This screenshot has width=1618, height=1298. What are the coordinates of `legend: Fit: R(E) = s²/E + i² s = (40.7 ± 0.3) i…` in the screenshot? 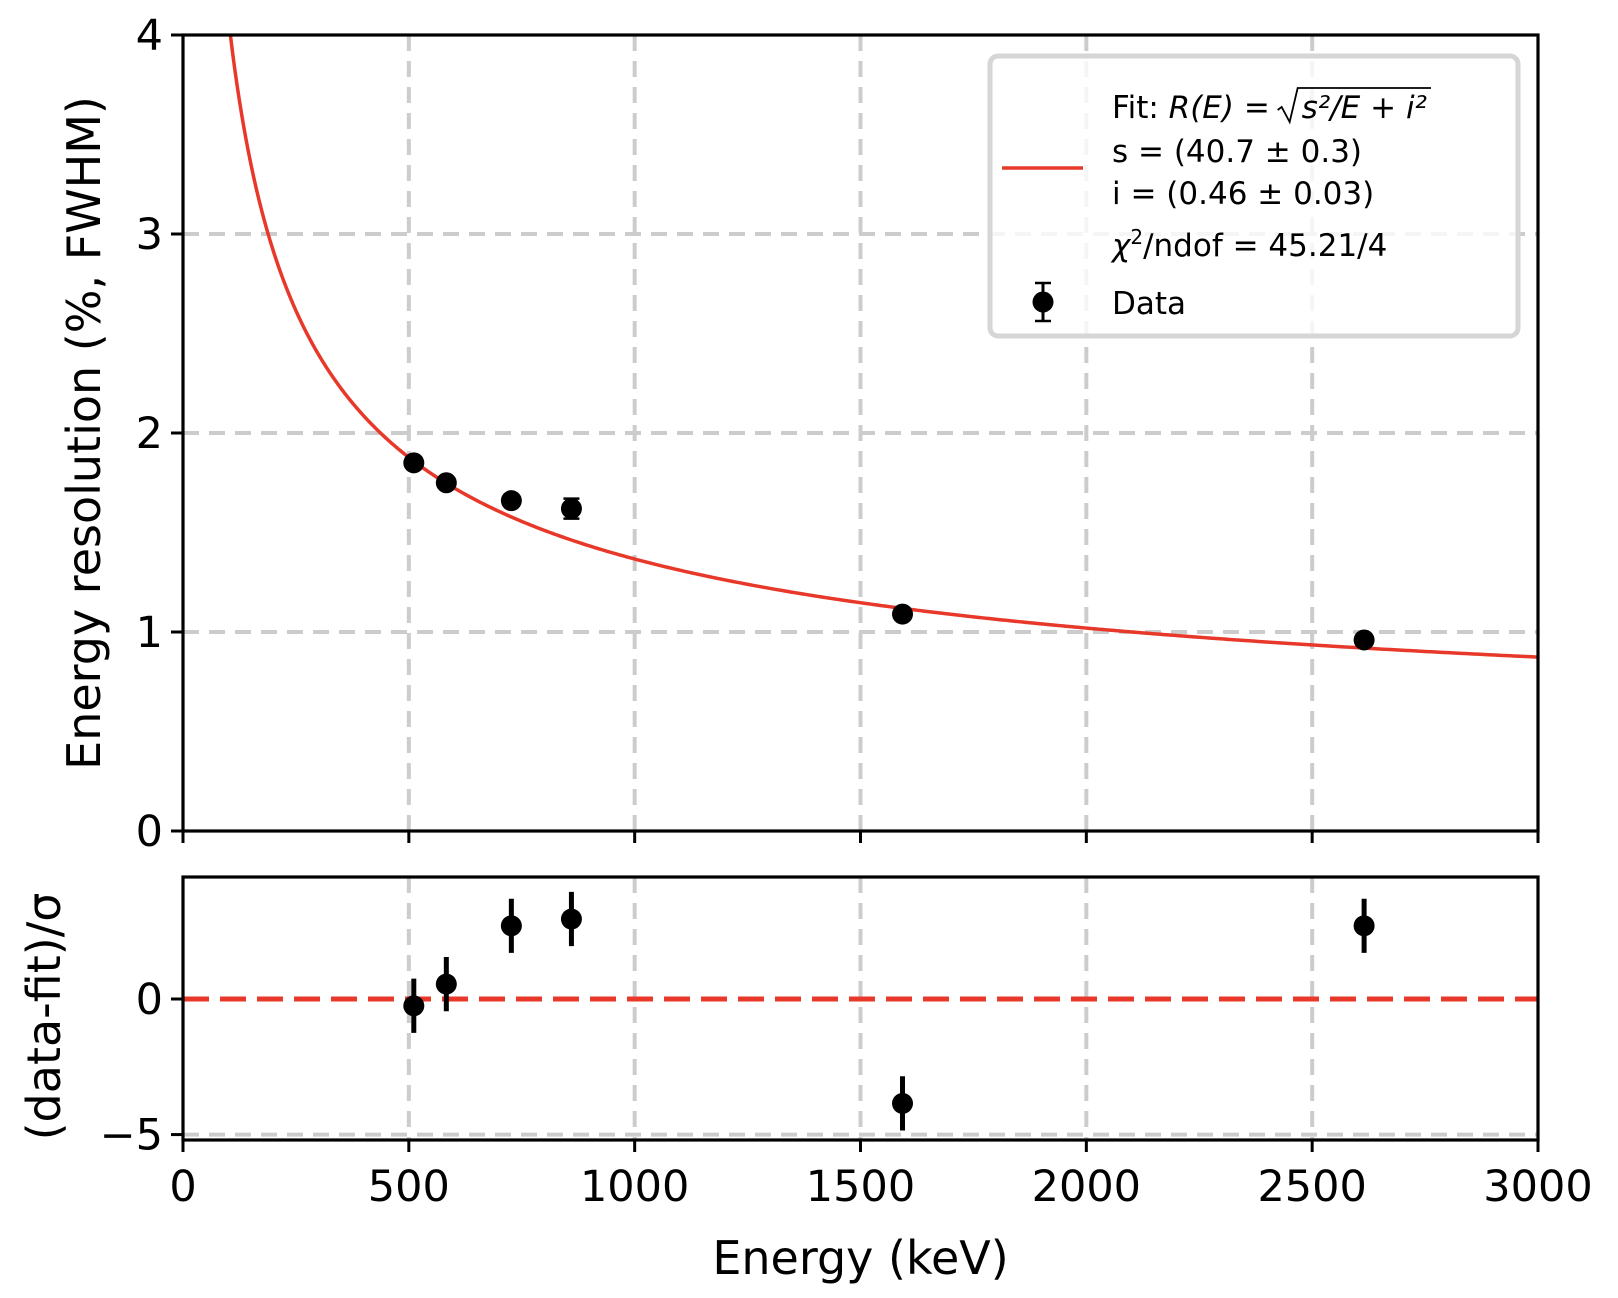 It's located at (1254, 196).